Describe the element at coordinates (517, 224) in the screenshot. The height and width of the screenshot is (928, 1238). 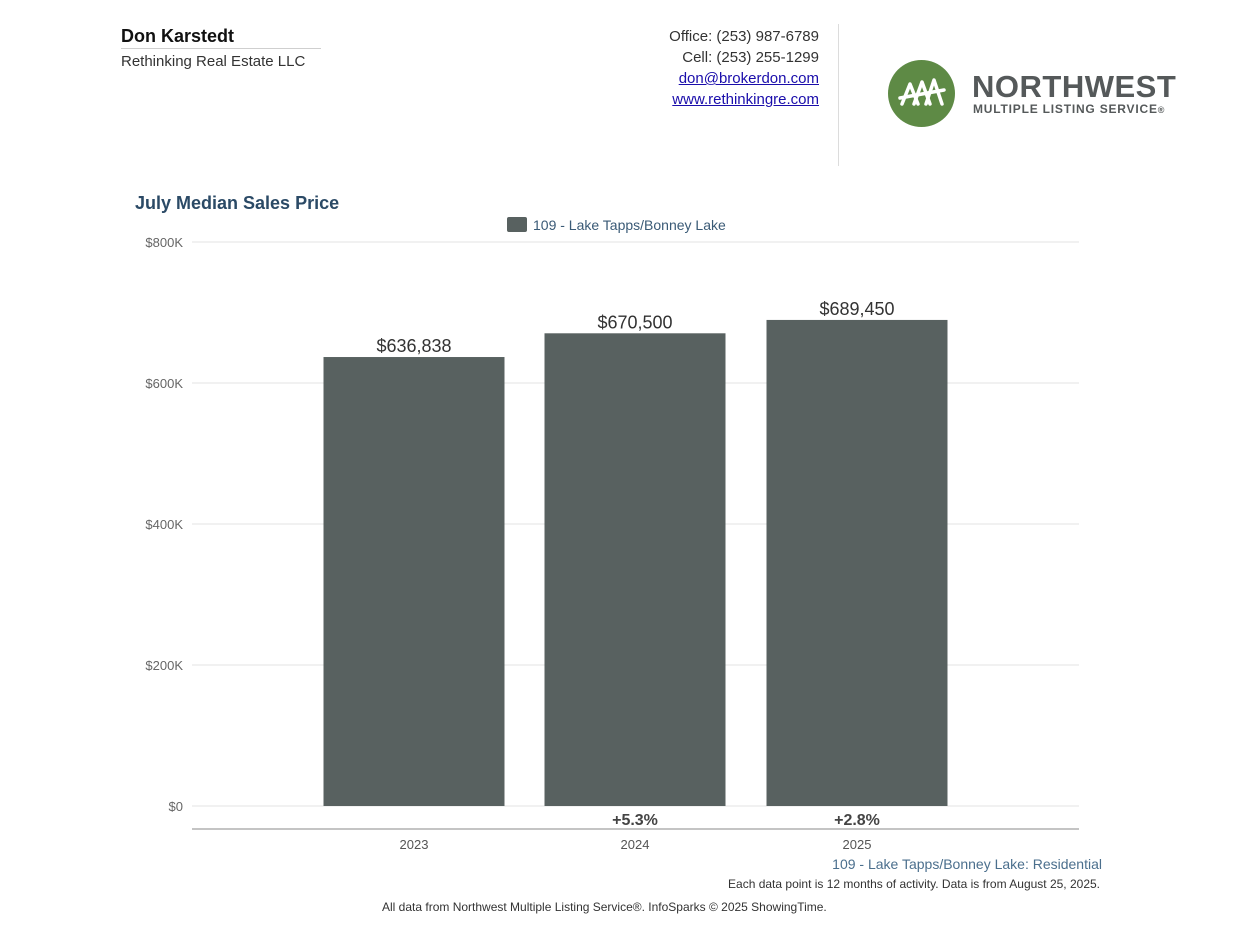
I see `legend-swatch` at that location.